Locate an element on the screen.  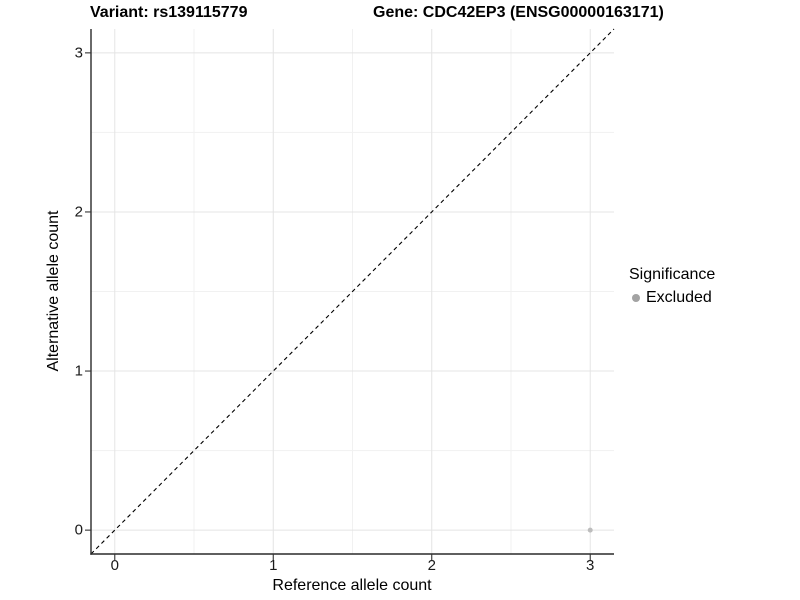
x-tick-label: 0 is located at coordinates (114, 565).